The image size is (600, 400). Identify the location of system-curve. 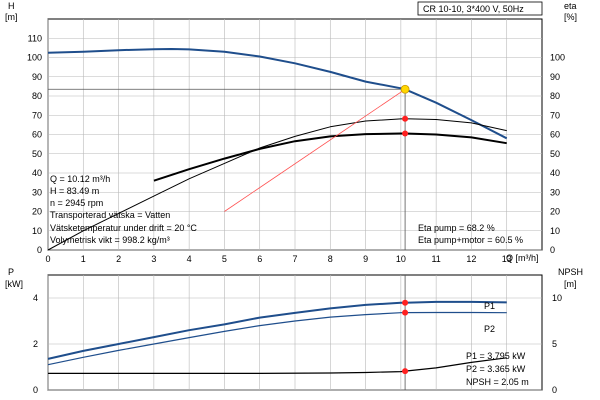
(315, 150).